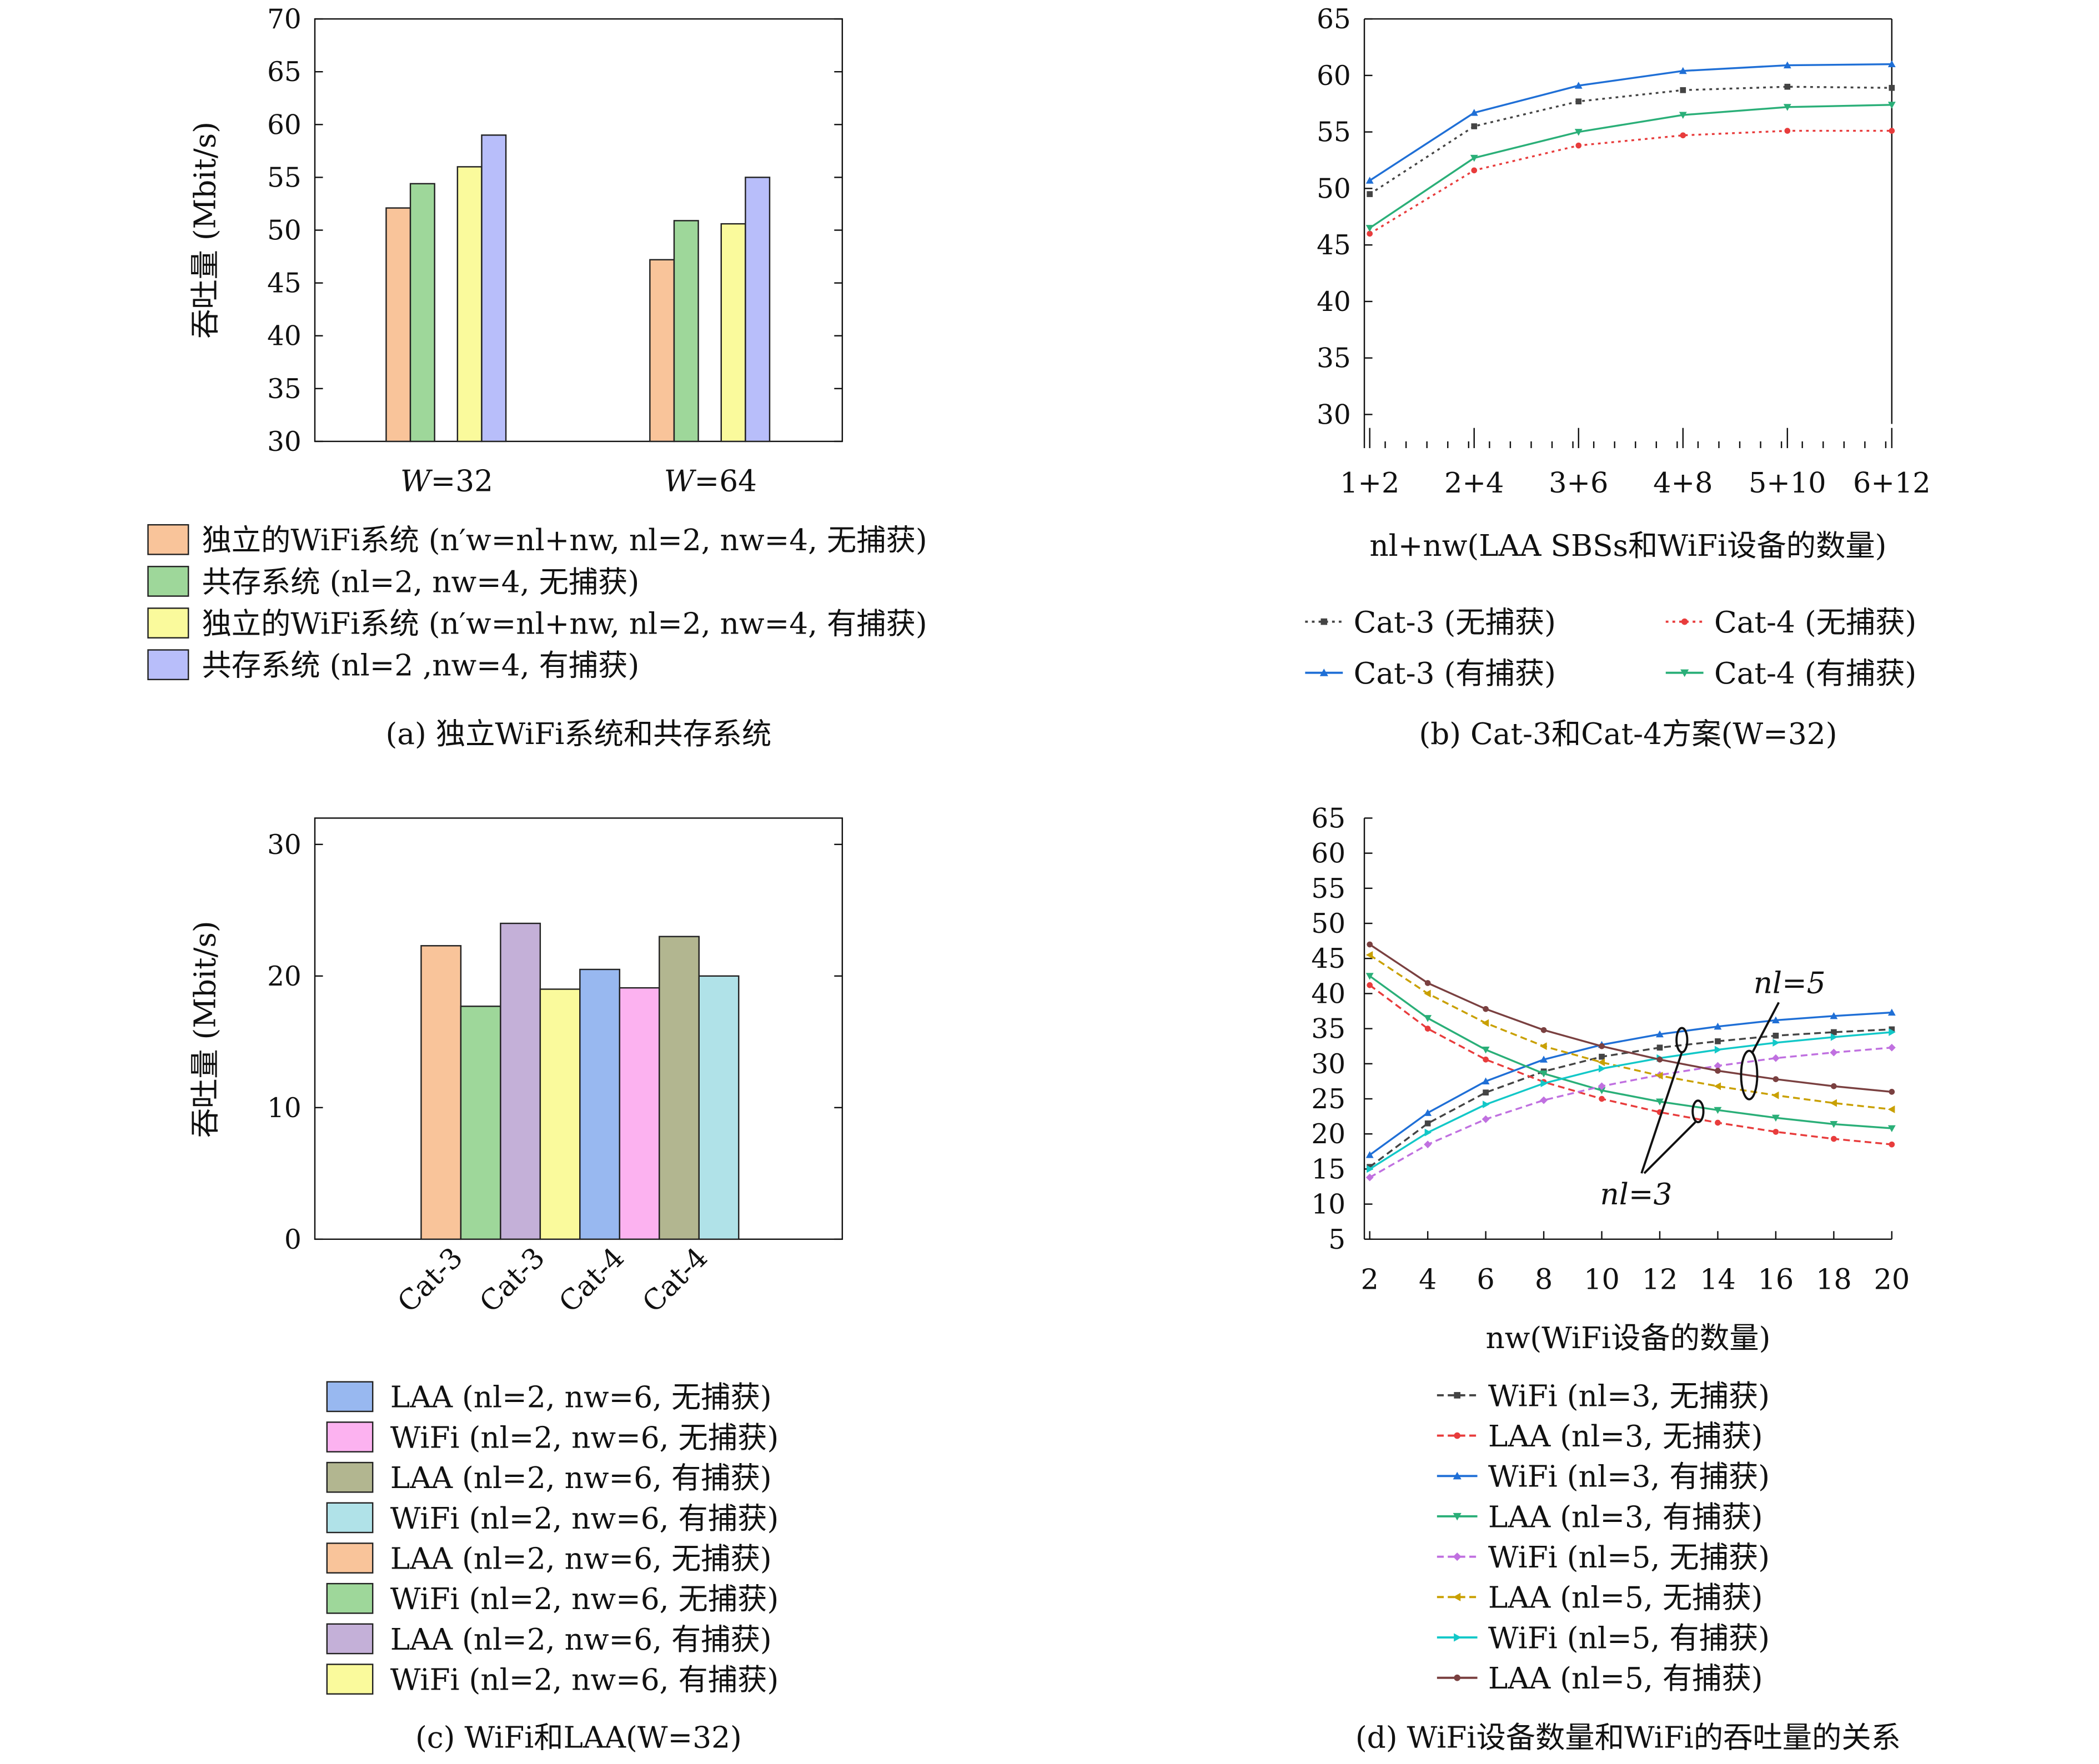 This screenshot has height=1764, width=2099. I want to click on panel-caption: (d) WiFi设备数量和WiFi的吞吐量的关系, so click(1628, 1738).